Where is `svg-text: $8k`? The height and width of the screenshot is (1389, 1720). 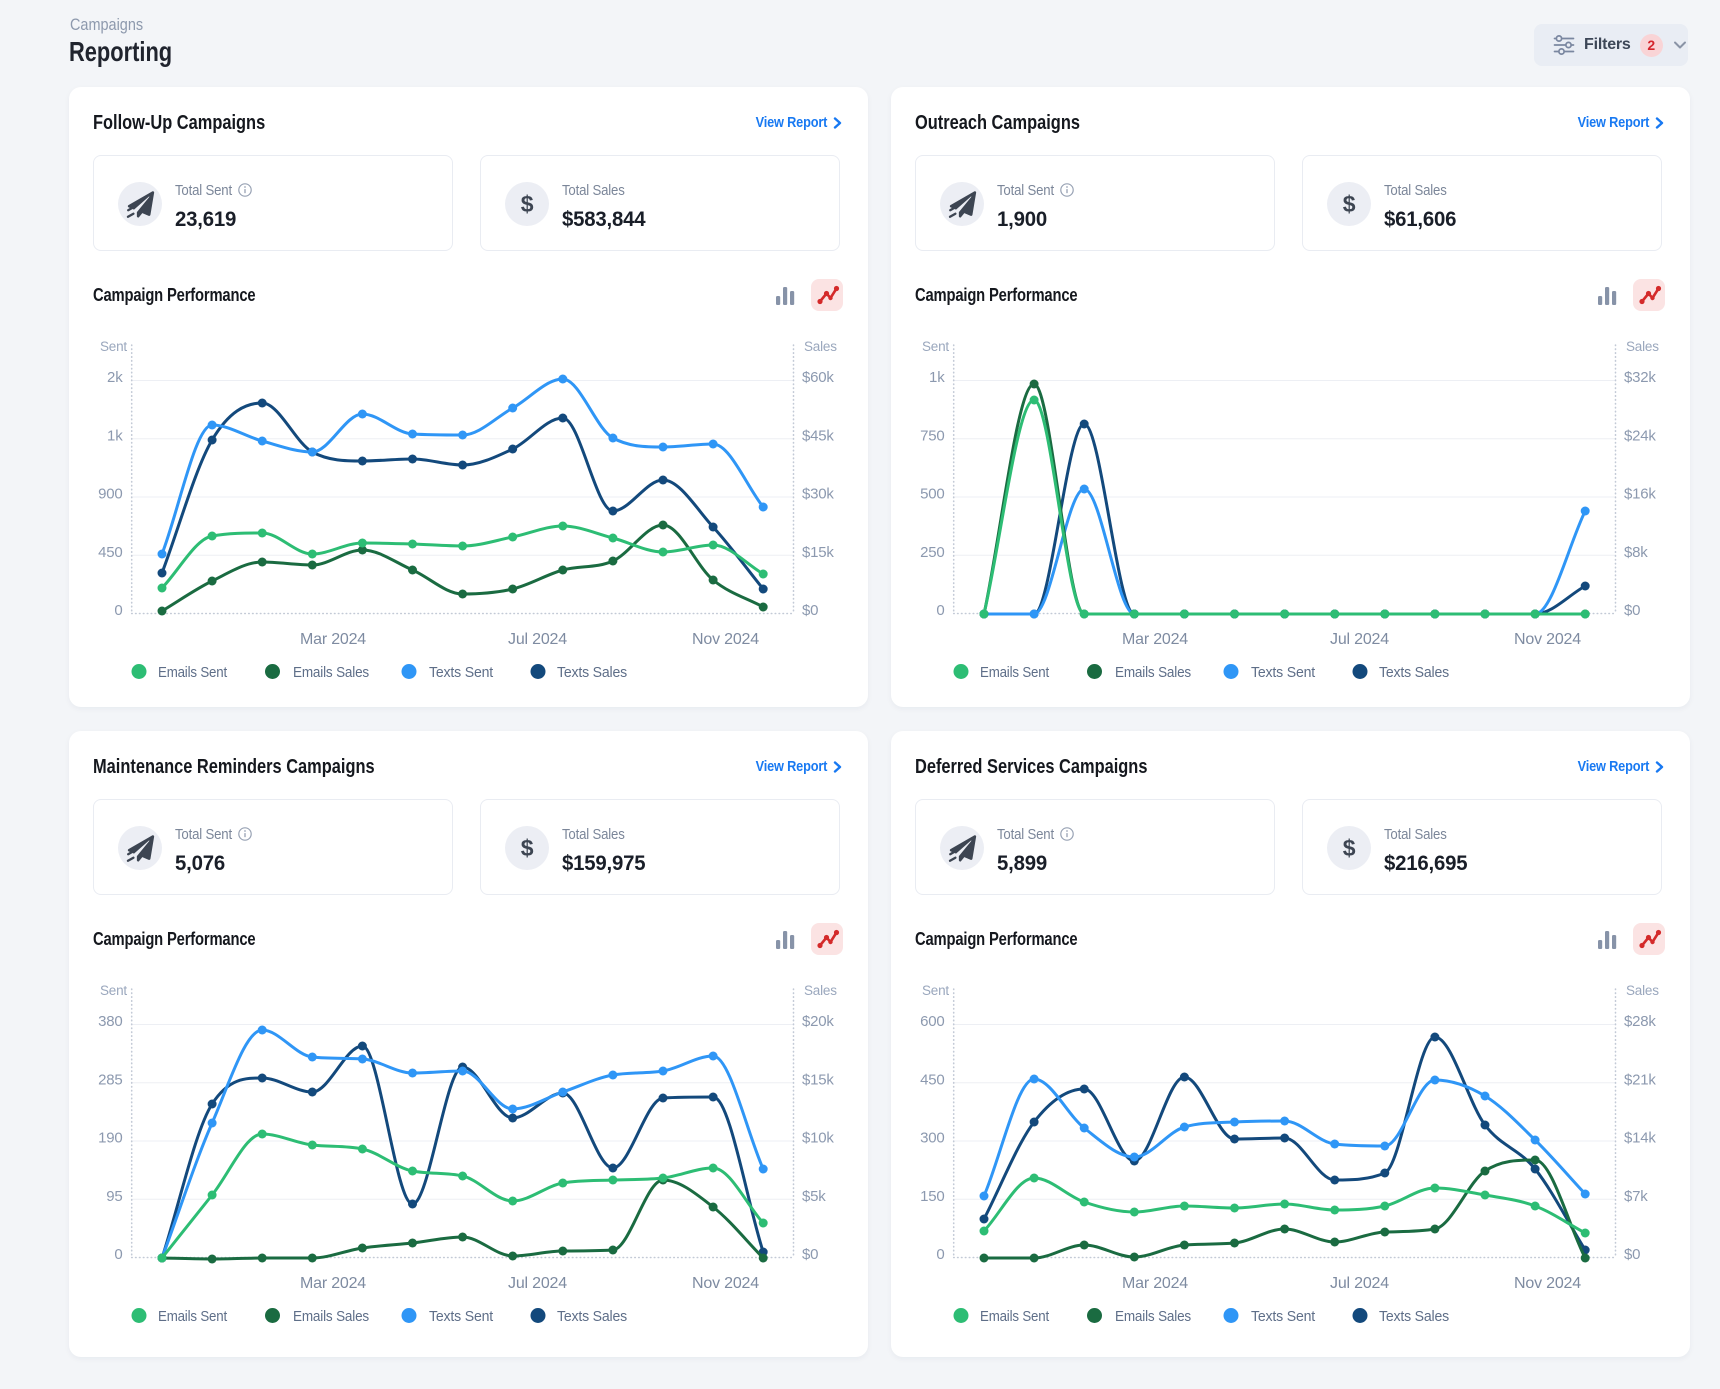
svg-text: $8k is located at coordinates (1636, 552).